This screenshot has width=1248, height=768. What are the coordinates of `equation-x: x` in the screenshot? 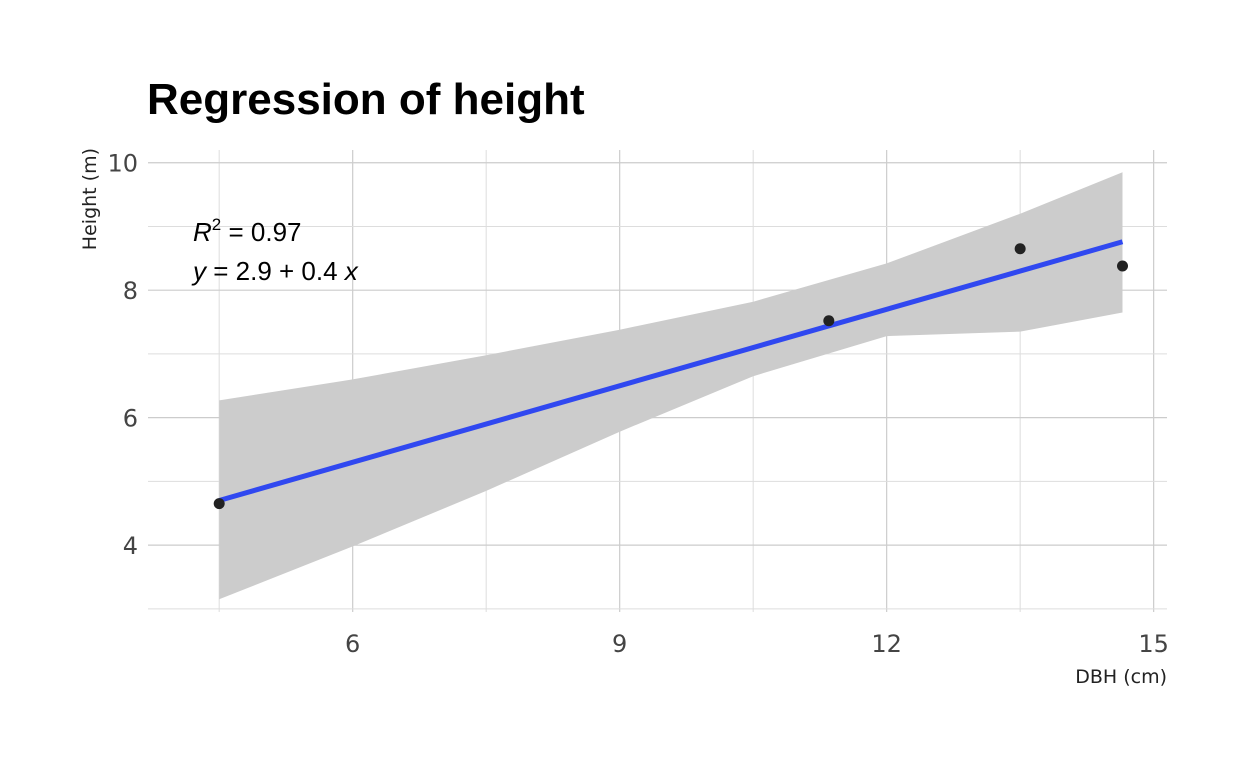 It's located at (351, 271).